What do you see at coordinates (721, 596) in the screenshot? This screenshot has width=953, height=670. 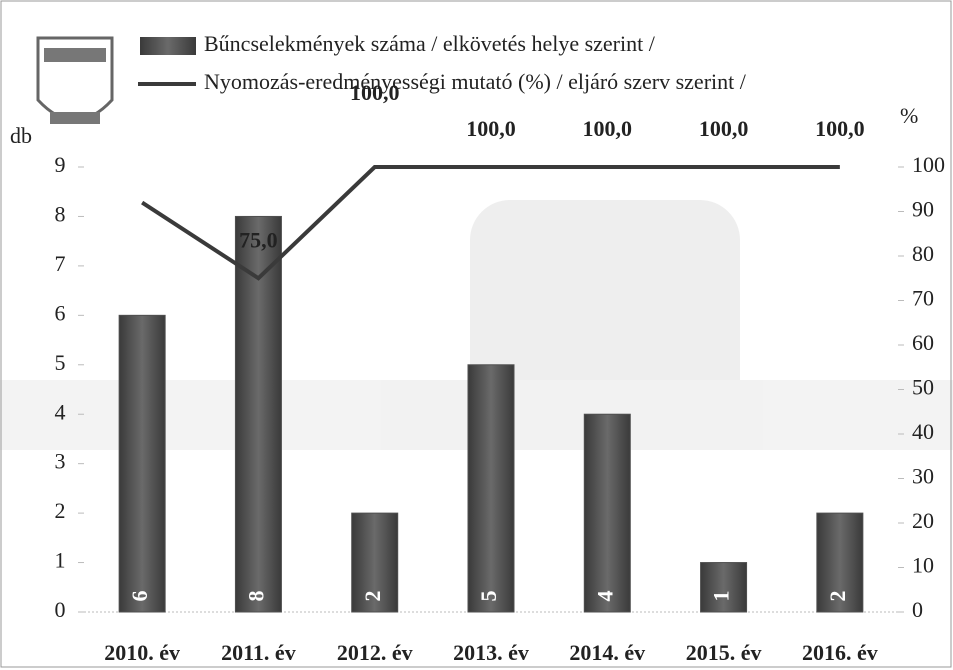 I see `bar-value-label: 1` at bounding box center [721, 596].